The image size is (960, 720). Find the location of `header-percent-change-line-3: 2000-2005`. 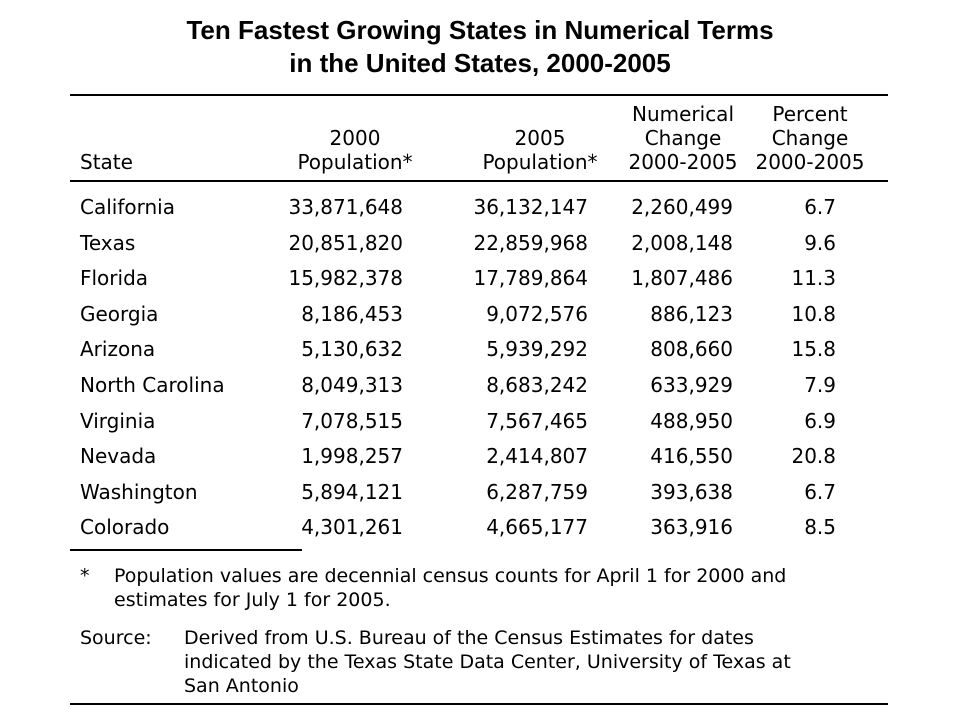

header-percent-change-line-3: 2000-2005 is located at coordinates (810, 162).